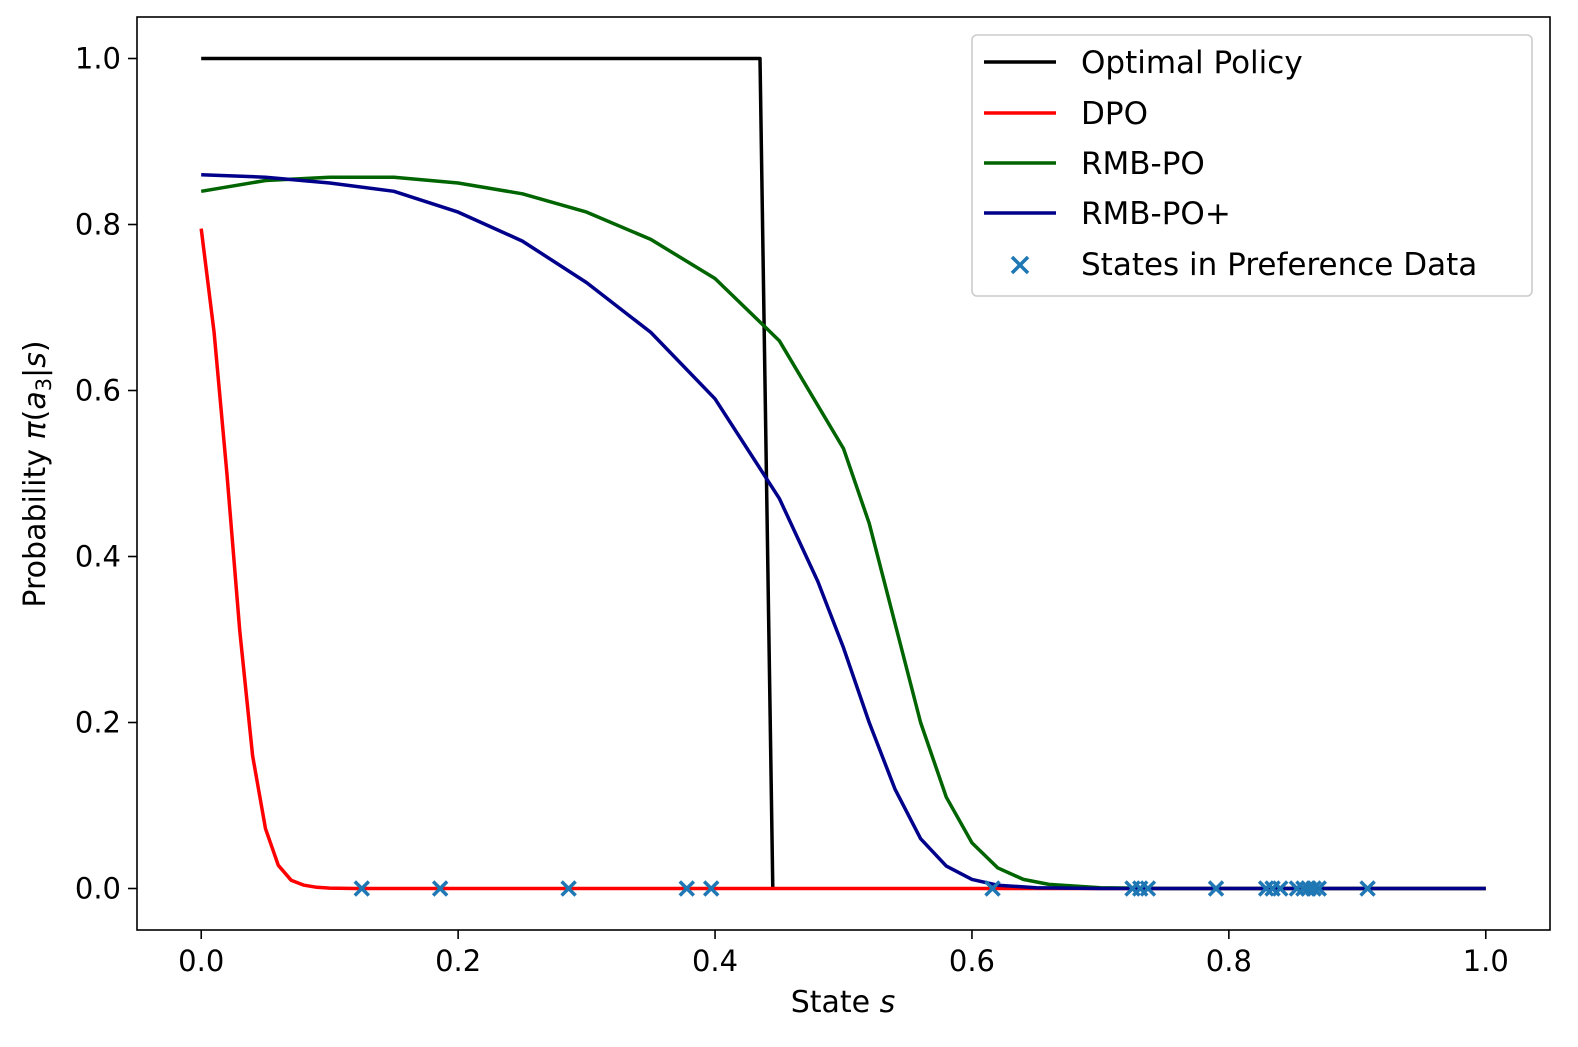 The height and width of the screenshot is (1047, 1578). What do you see at coordinates (98, 391) in the screenshot?
I see `y-tick-label: 0.6` at bounding box center [98, 391].